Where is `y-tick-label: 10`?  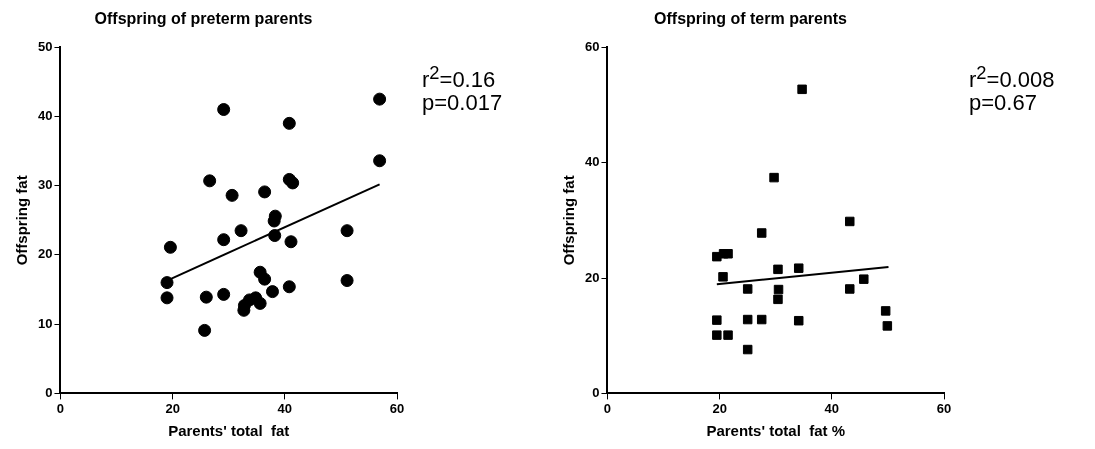
y-tick-label: 10 is located at coordinates (45, 323).